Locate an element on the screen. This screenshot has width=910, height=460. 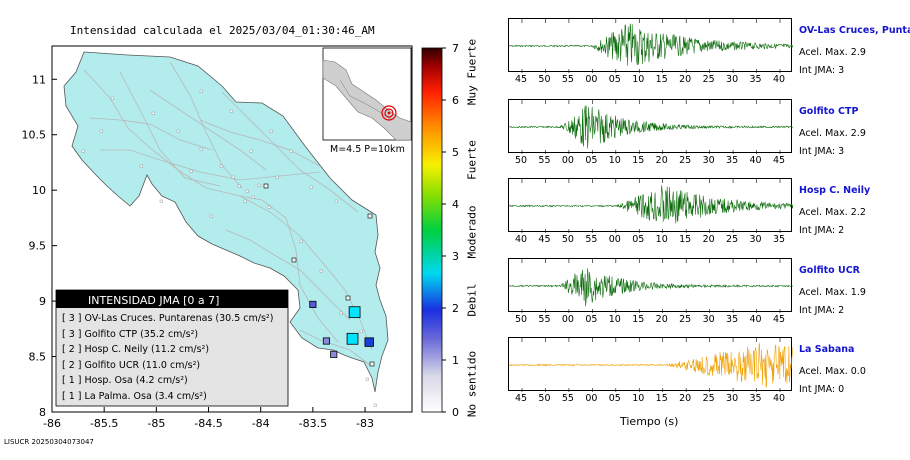
colorbar-tick-label: 0 is located at coordinates (455, 412).